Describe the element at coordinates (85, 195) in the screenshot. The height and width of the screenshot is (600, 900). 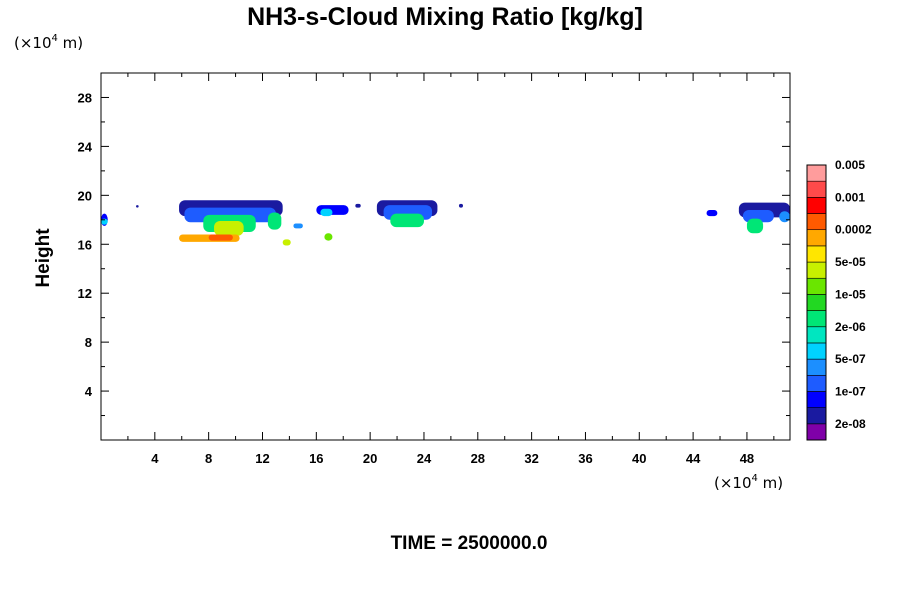
I see `y-tick-label: 20` at that location.